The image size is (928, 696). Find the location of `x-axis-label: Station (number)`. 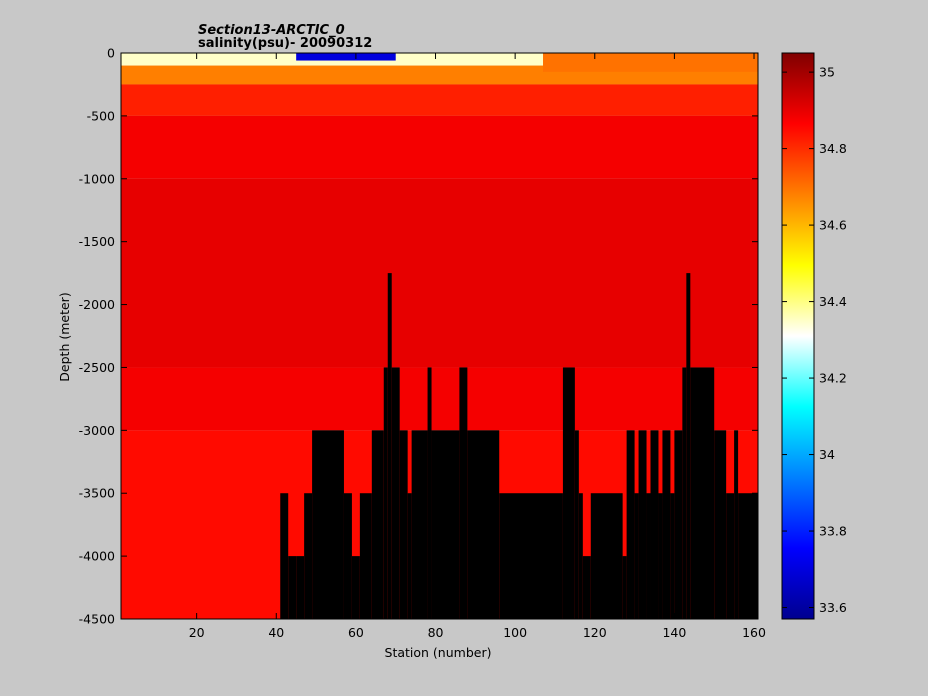

x-axis-label: Station (number) is located at coordinates (438, 652).